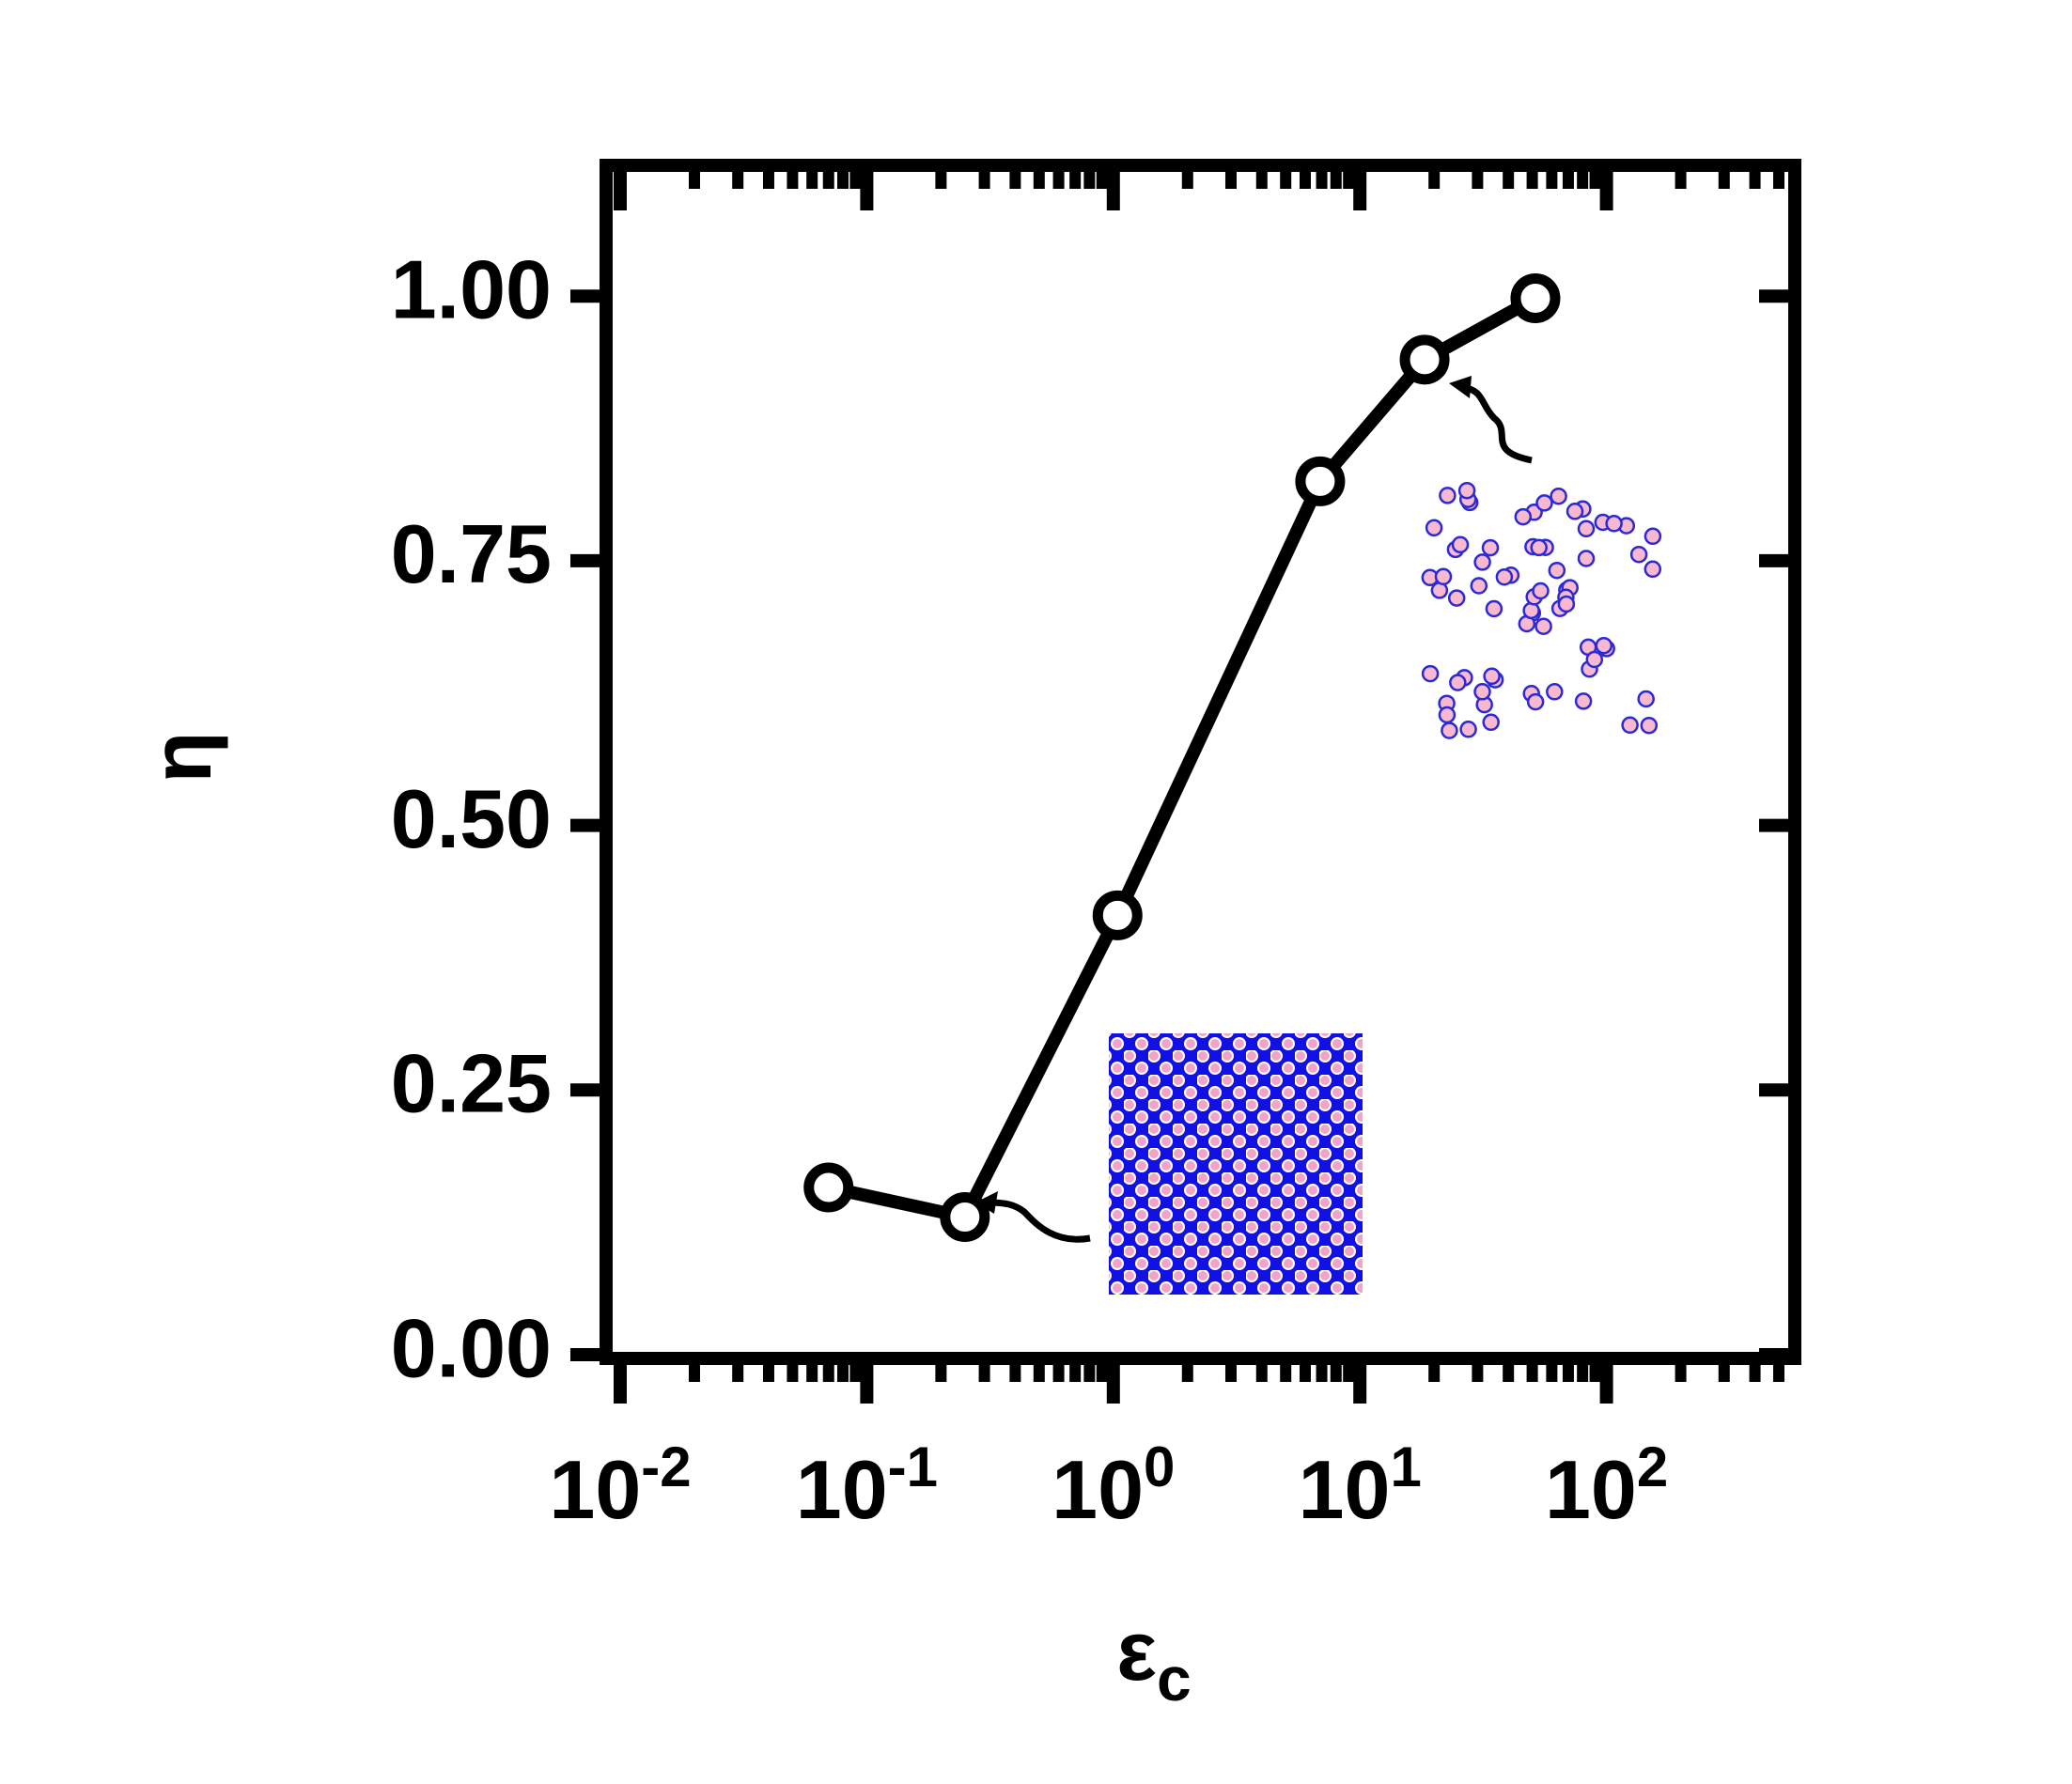 The image size is (2072, 1784). Describe the element at coordinates (471, 553) in the screenshot. I see `y-tick-label: 0.75` at that location.